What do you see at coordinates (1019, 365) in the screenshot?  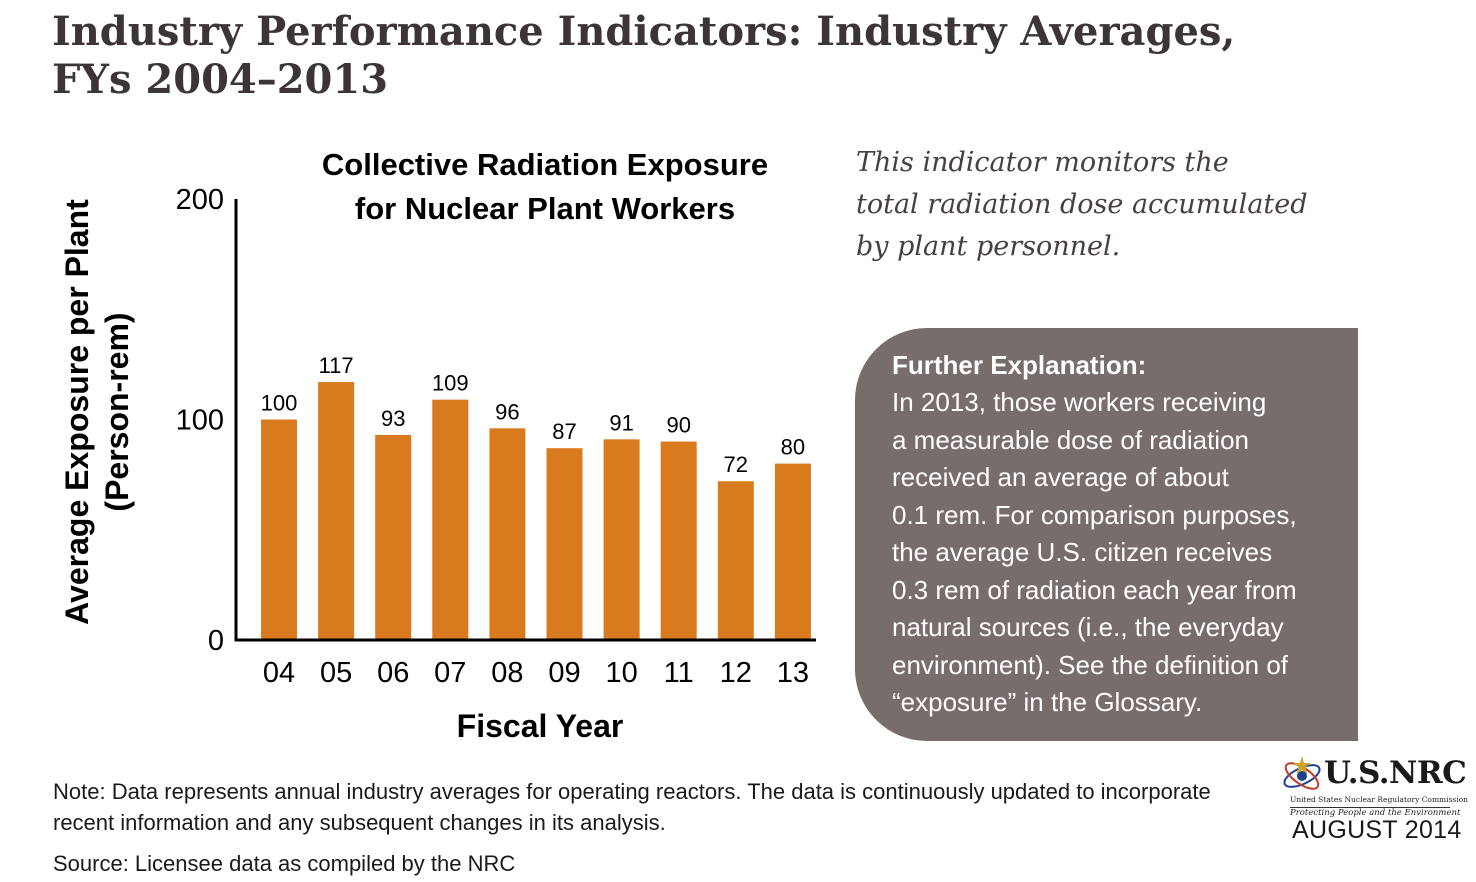 I see `further-explanation-heading: Further Explanation:` at bounding box center [1019, 365].